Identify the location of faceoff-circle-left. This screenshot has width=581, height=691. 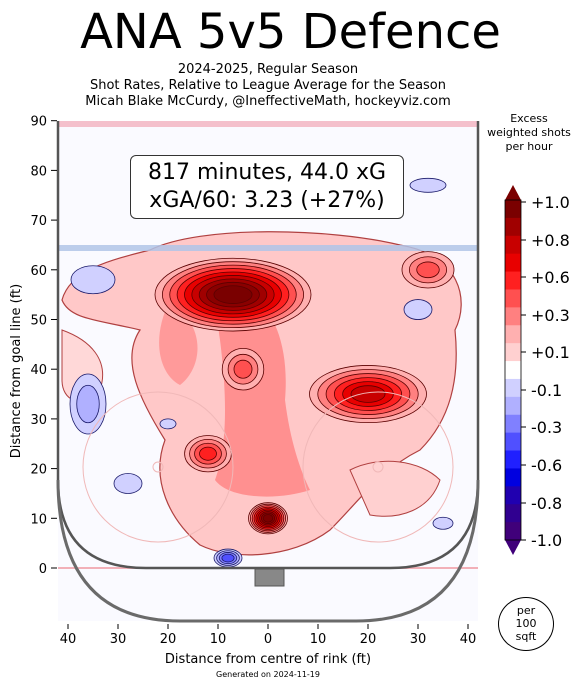
(158, 467).